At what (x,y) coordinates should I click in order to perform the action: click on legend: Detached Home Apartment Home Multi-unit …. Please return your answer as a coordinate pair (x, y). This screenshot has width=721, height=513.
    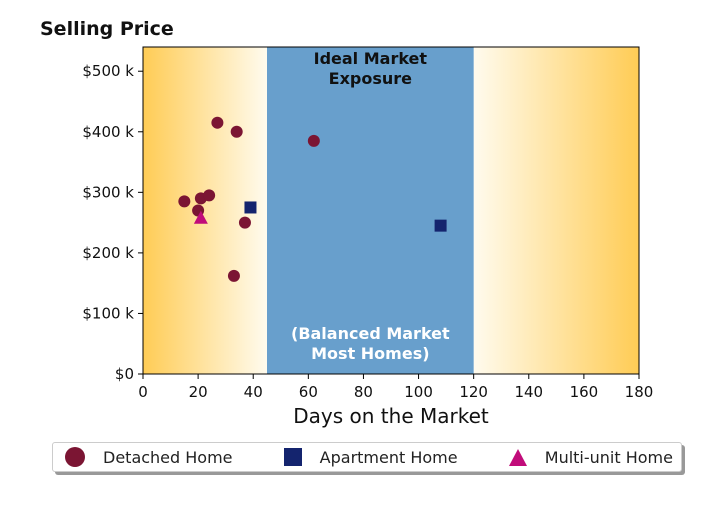
    Looking at the image, I should click on (367, 457).